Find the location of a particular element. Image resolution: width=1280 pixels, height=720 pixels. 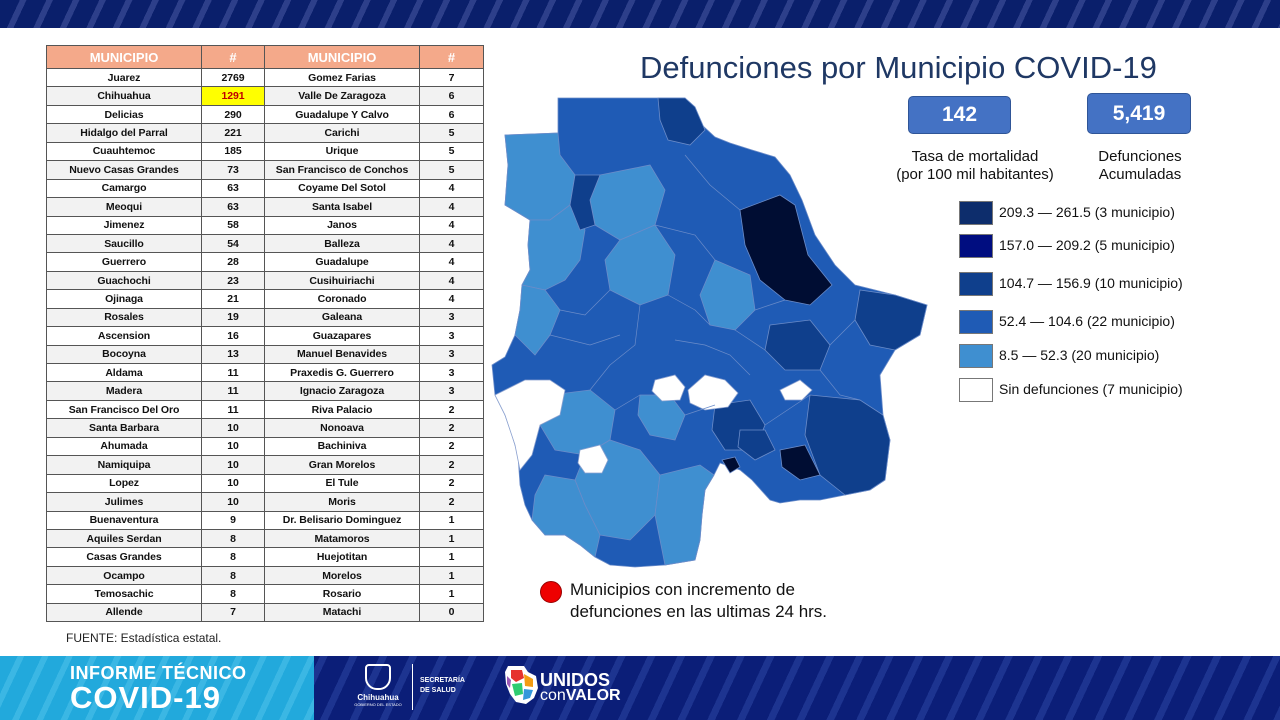

table-row: Madera 11 Ignacio Zaragoza 3 is located at coordinates (265, 391).